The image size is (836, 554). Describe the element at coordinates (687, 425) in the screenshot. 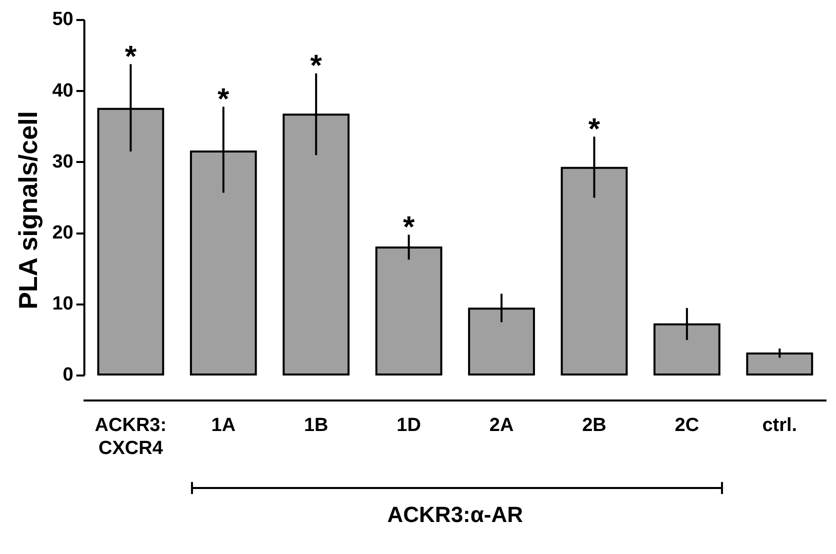

I see `x-tick-label: 2C` at that location.